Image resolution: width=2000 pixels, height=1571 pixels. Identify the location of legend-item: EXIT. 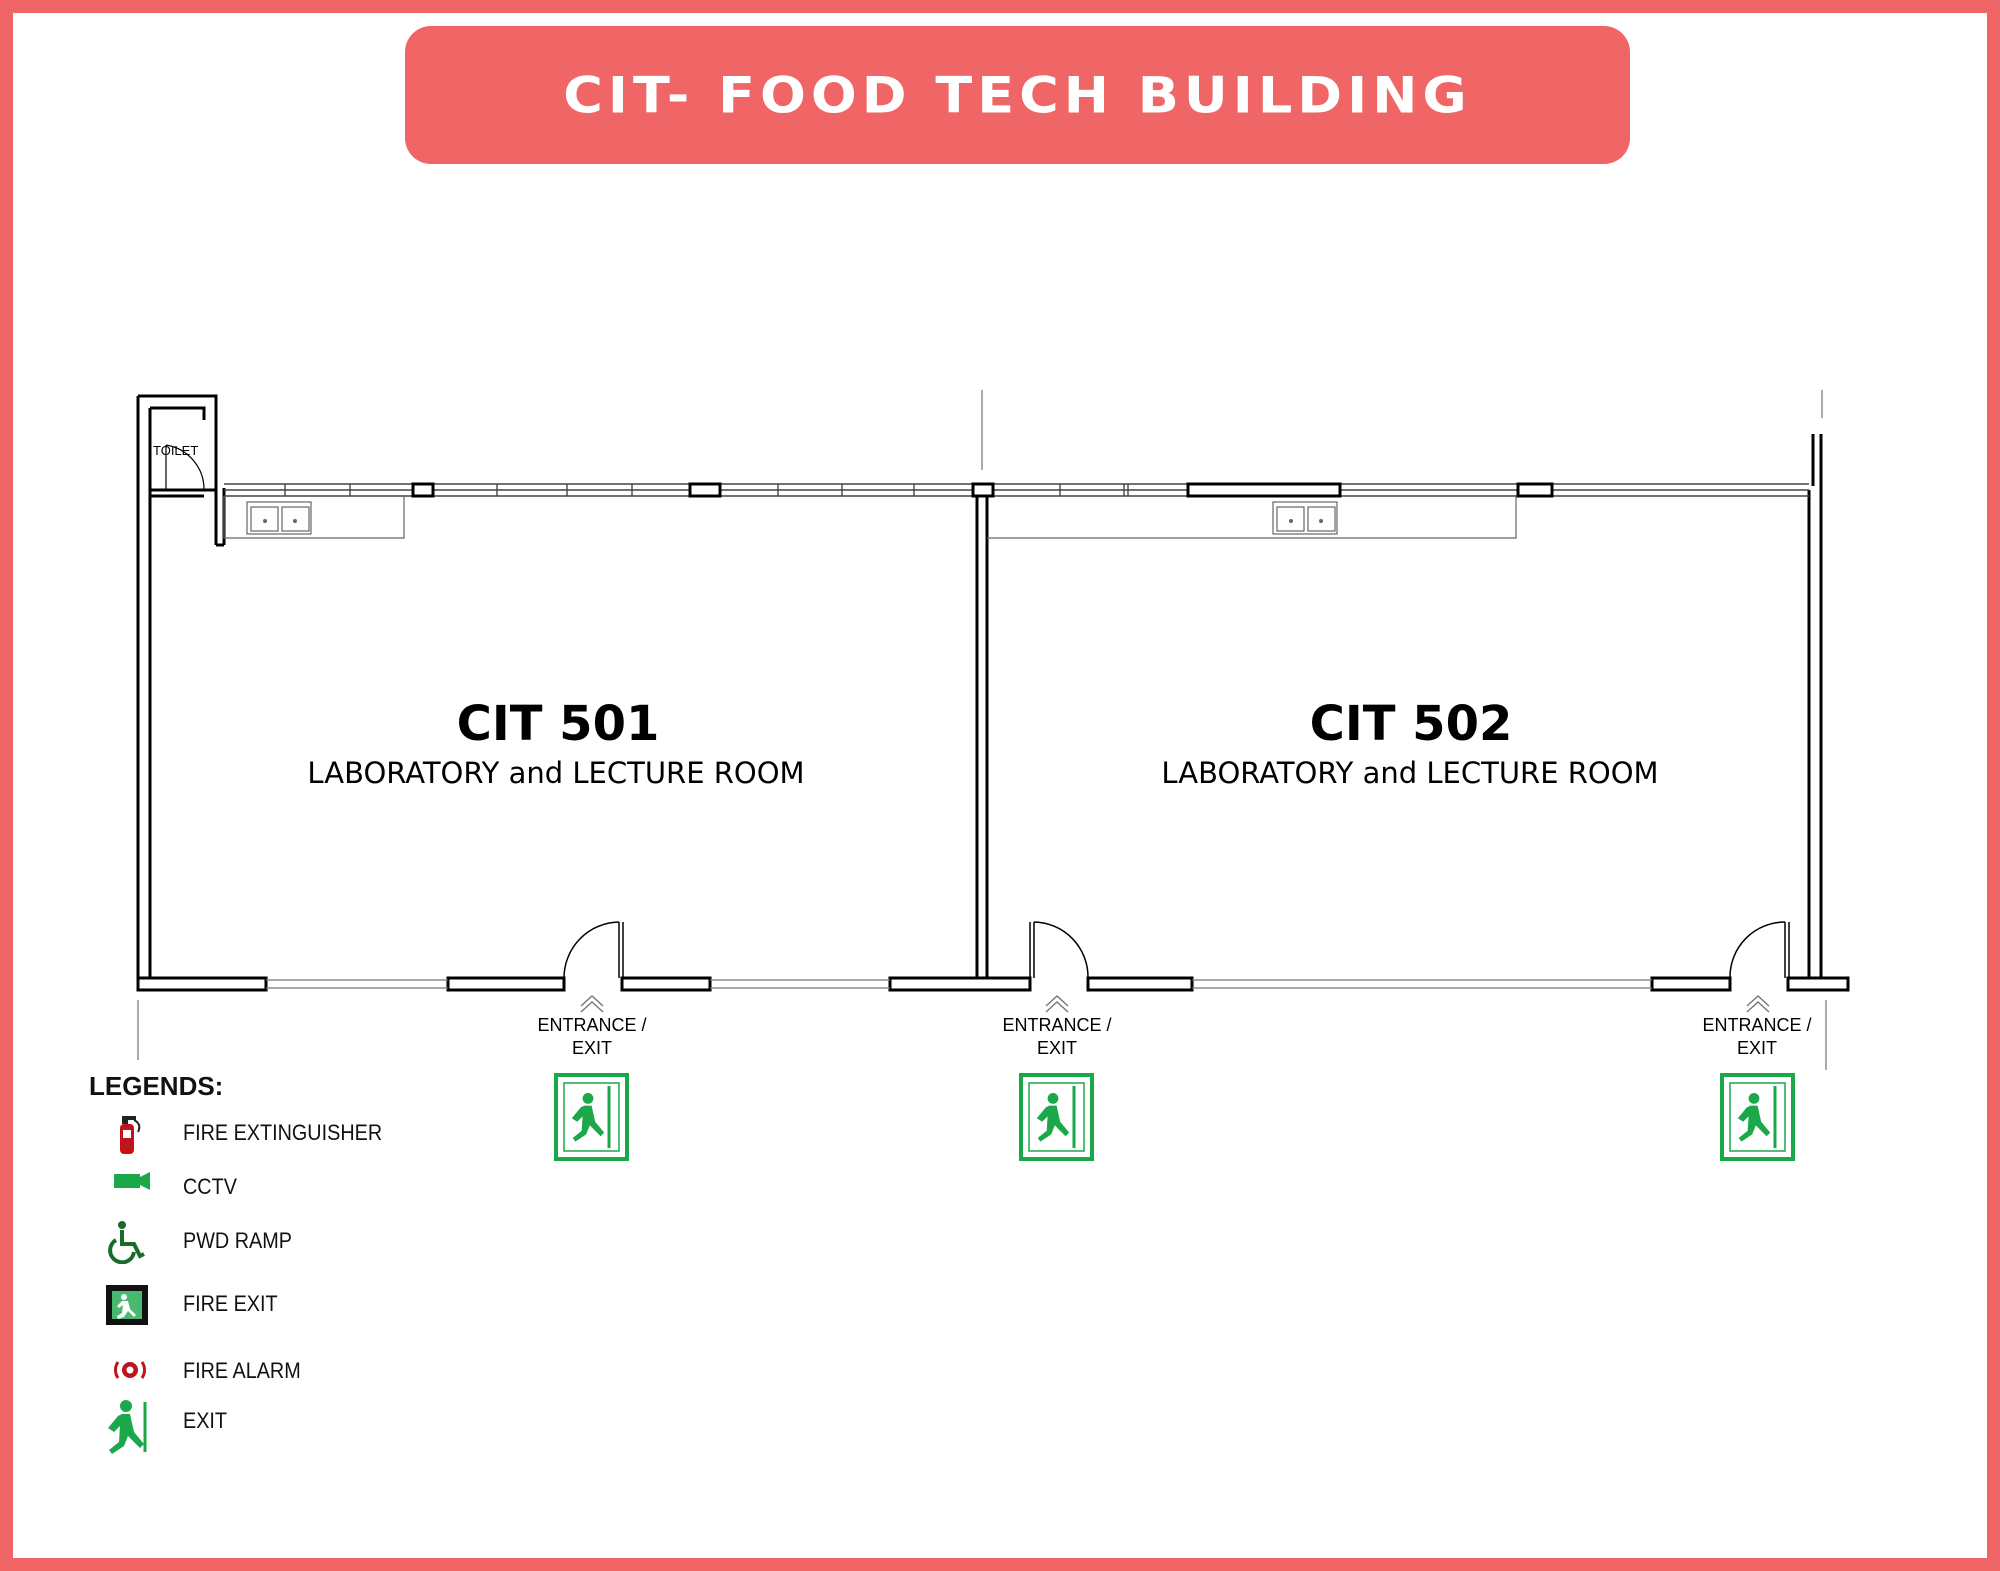
(260, 1427).